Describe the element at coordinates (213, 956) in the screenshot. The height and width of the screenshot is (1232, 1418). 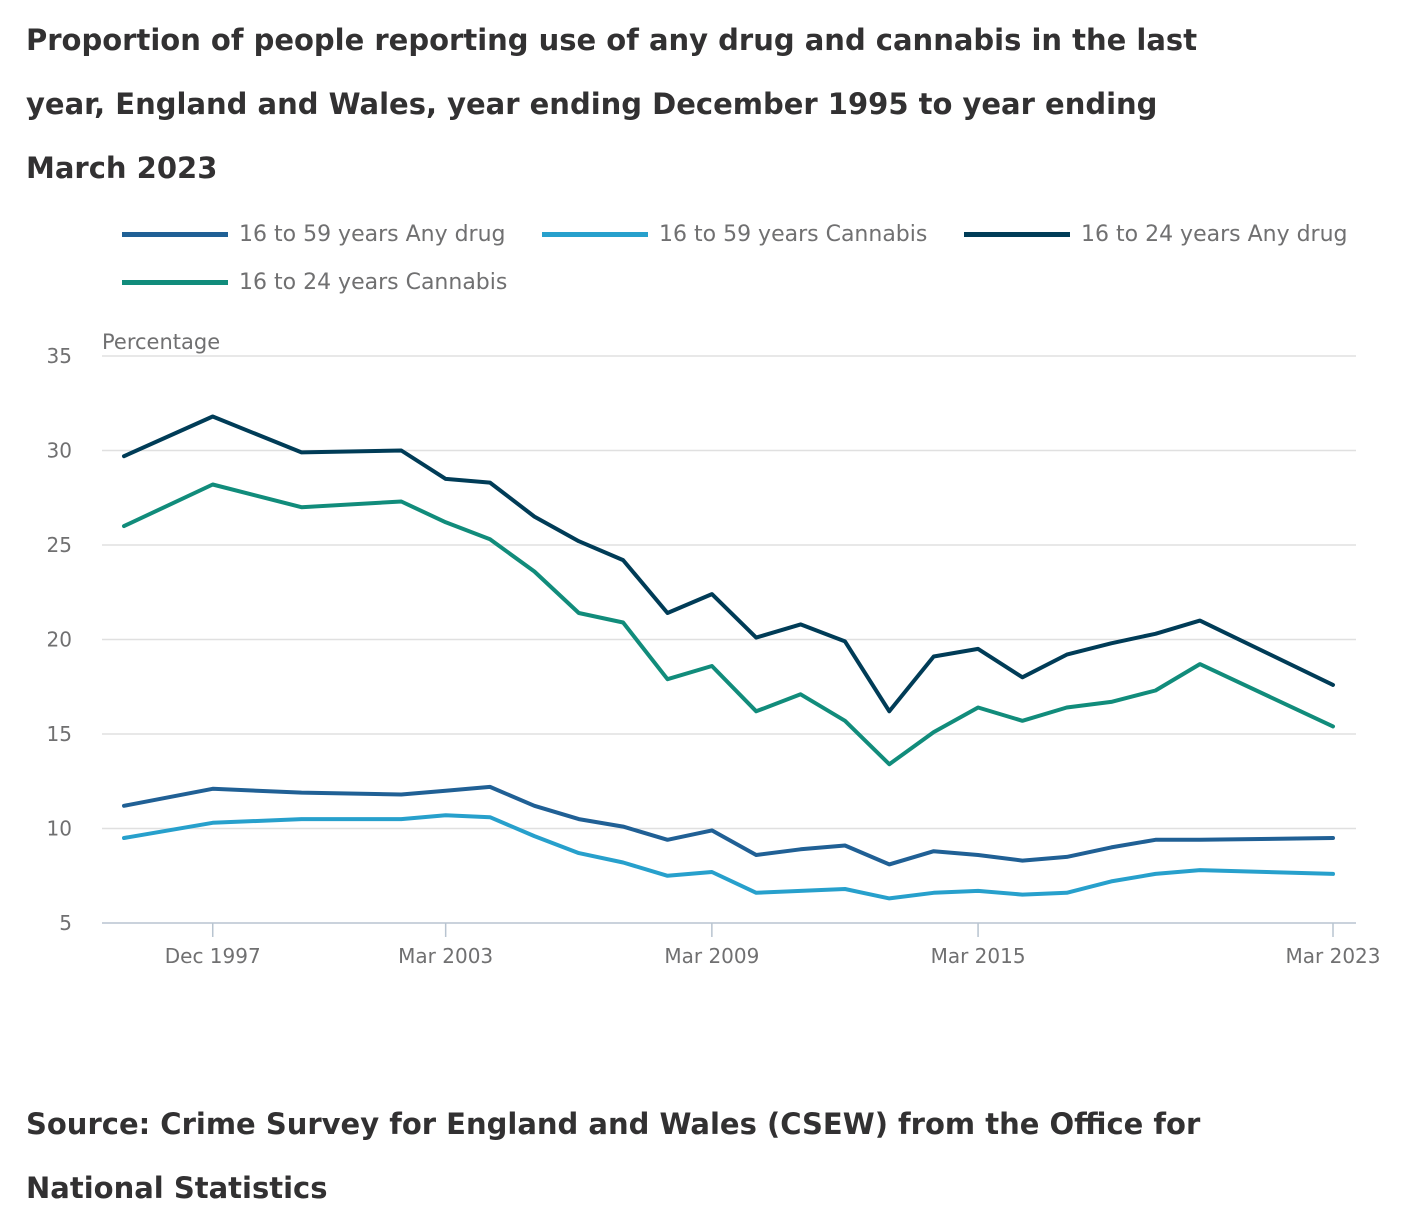
I see `x-tick-label: Dec 1997` at that location.